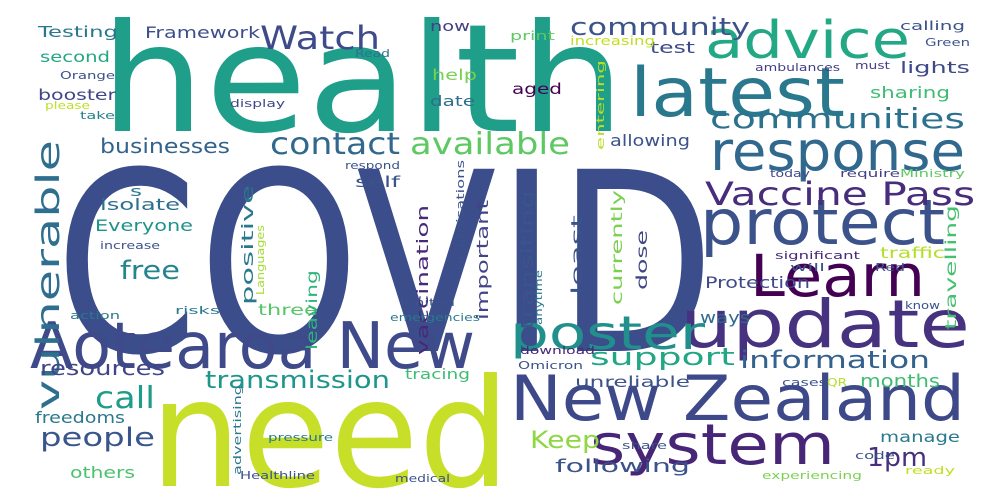 The image size is (1000, 500). I want to click on word: Ministry, so click(932, 173).